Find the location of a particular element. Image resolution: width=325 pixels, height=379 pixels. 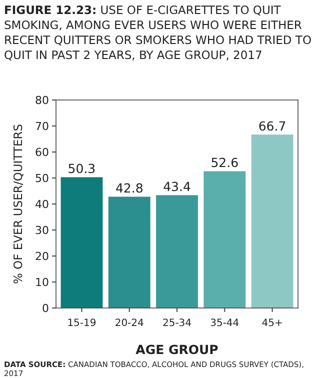

chart-title: FIGURE 12.23: USE OF E-CIGARETTES TO QUIT SMOKING, AMONG EVER USERS WHO WERE EITHER RECENT QUITTERS OR SMOKERS WHO HAD TRIED TO QUIT IN PAST 2 YEARS, BY AGE GROUP, 2017 is located at coordinates (158, 32).